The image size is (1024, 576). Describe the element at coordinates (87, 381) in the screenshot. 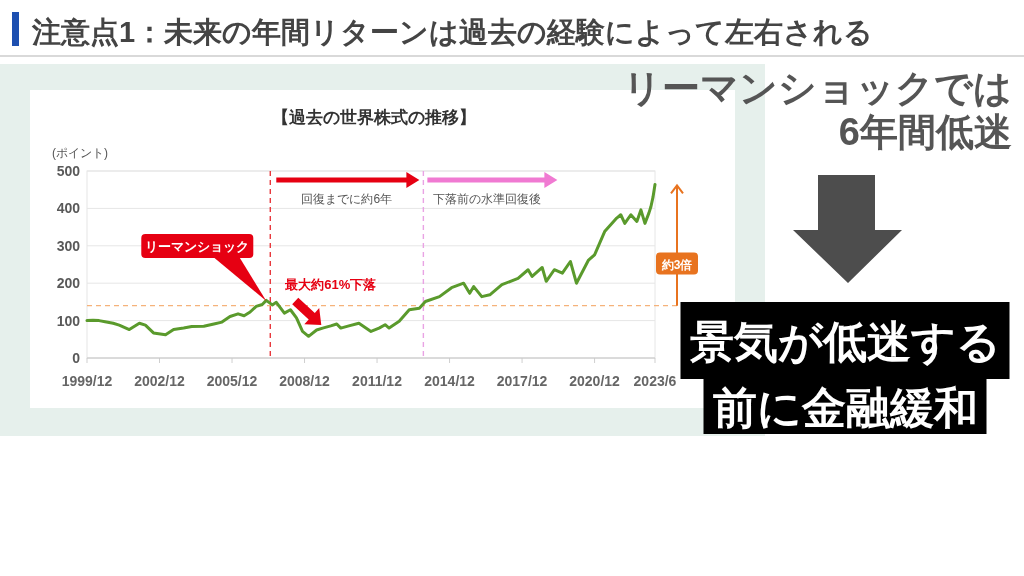

I see `x-tick-label: 1999/12` at that location.